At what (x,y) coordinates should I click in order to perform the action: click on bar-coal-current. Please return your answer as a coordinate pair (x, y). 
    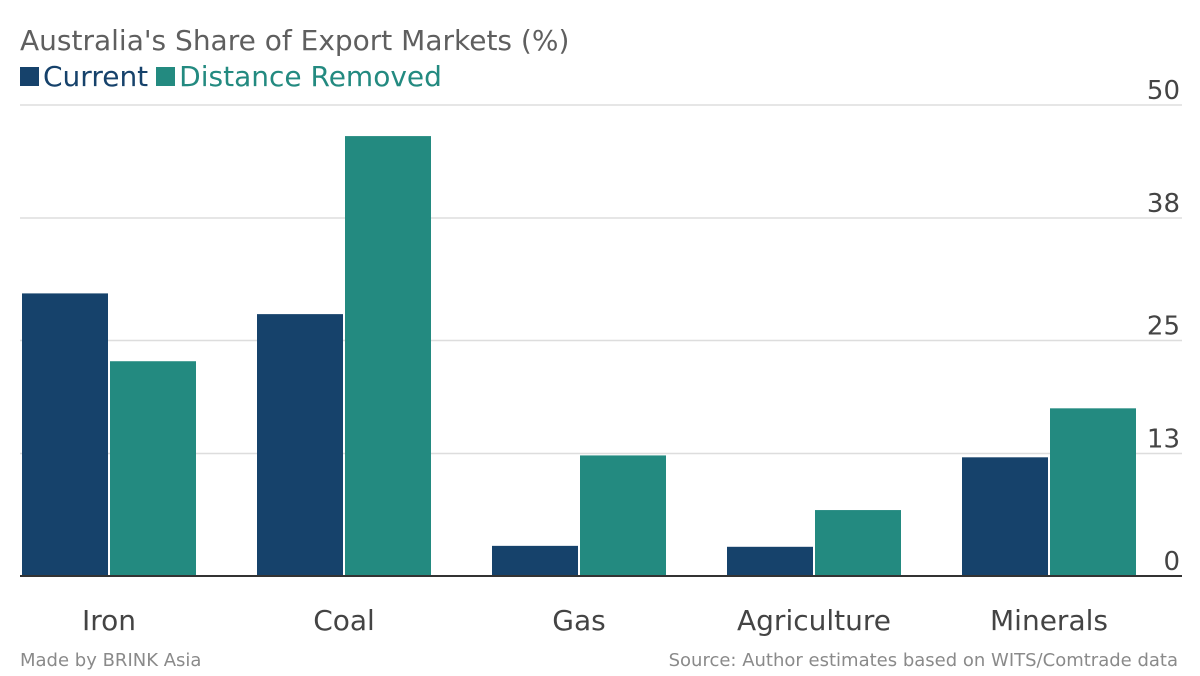
    Looking at the image, I should click on (300, 445).